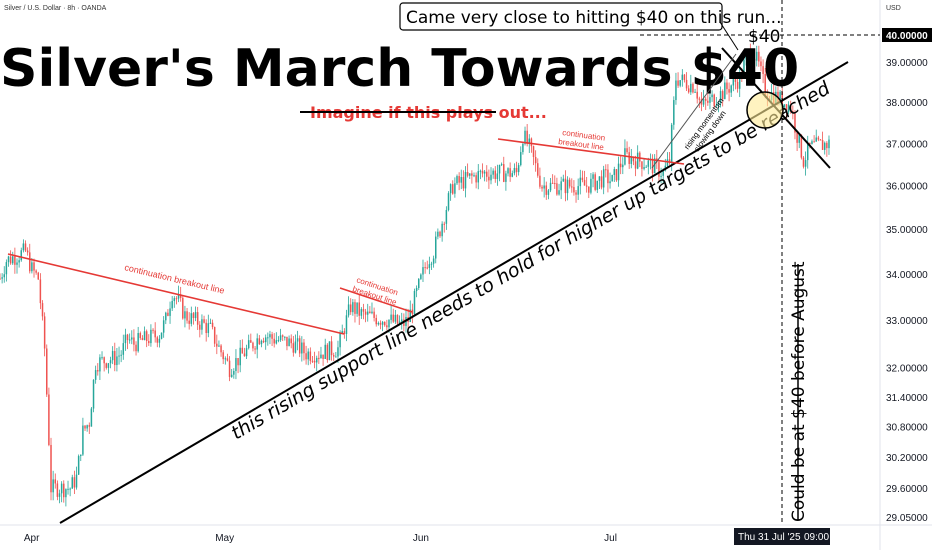 This screenshot has width=932, height=550. I want to click on price-tick-label: 35.00000, so click(907, 230).